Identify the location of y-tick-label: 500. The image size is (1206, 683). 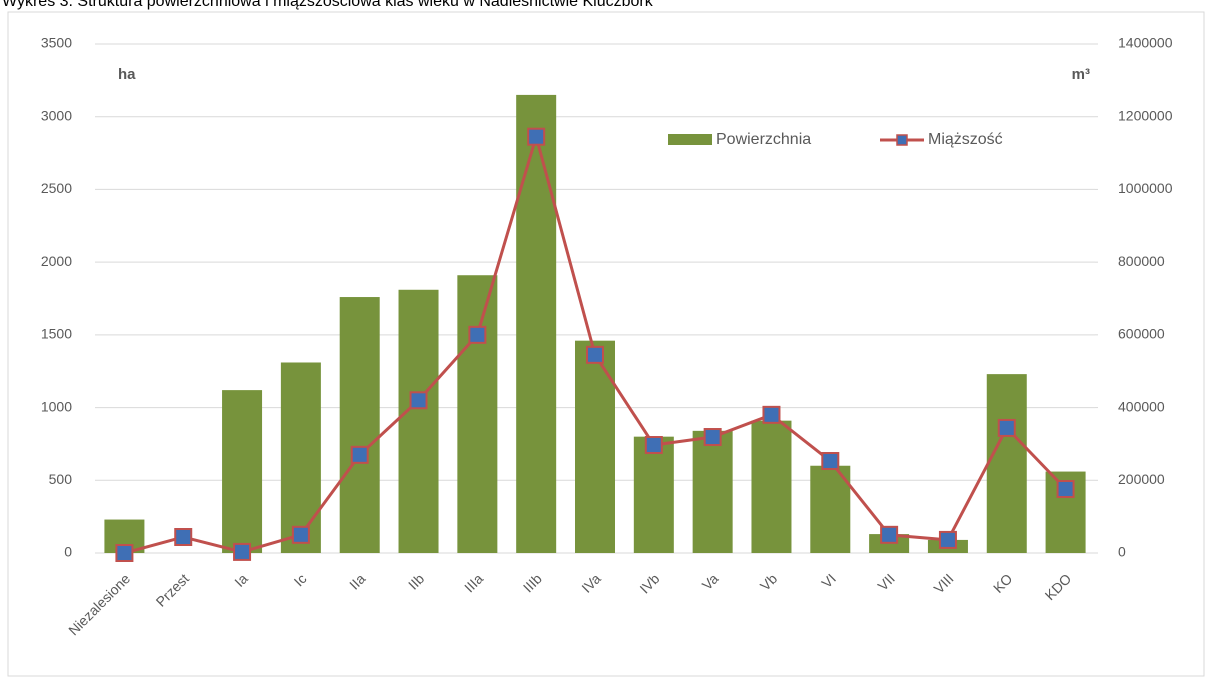
(61, 479).